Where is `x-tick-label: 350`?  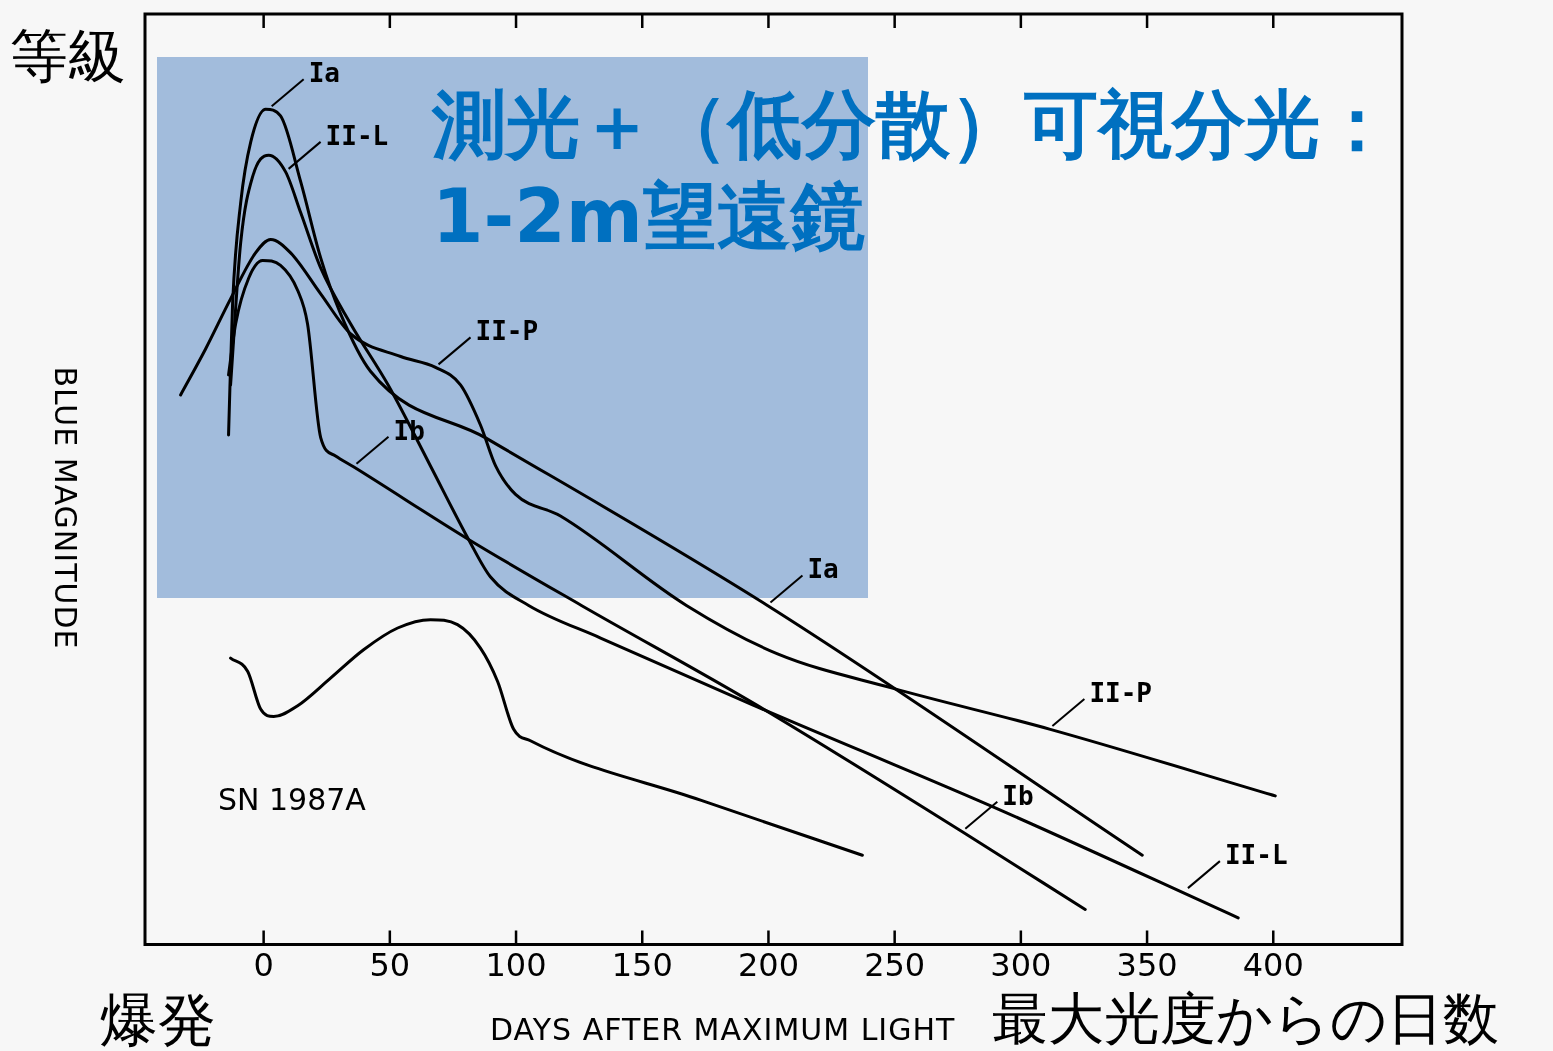 x-tick-label: 350 is located at coordinates (1147, 965).